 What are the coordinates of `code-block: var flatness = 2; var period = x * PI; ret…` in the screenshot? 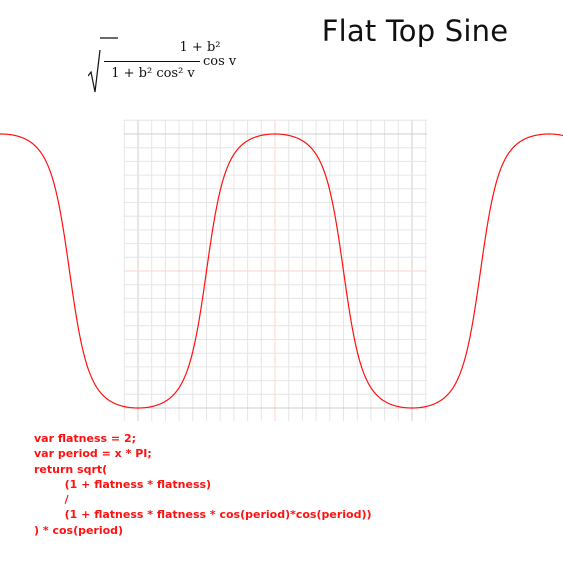 It's located at (203, 484).